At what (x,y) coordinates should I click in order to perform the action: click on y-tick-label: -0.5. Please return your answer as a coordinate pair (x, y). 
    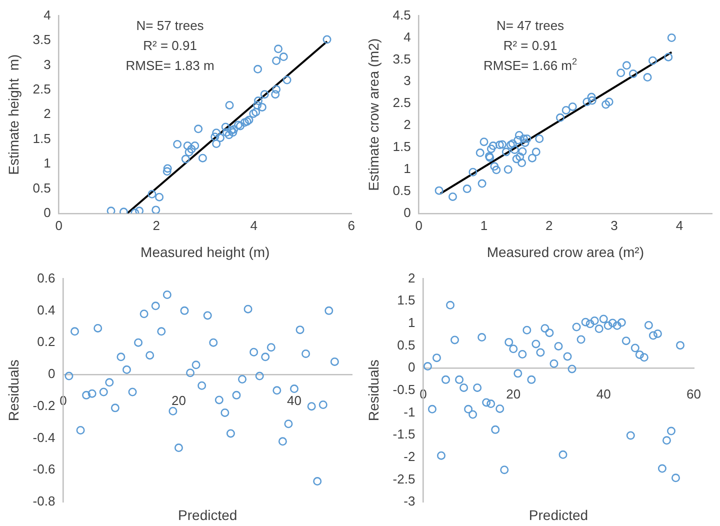
    Looking at the image, I should click on (404, 389).